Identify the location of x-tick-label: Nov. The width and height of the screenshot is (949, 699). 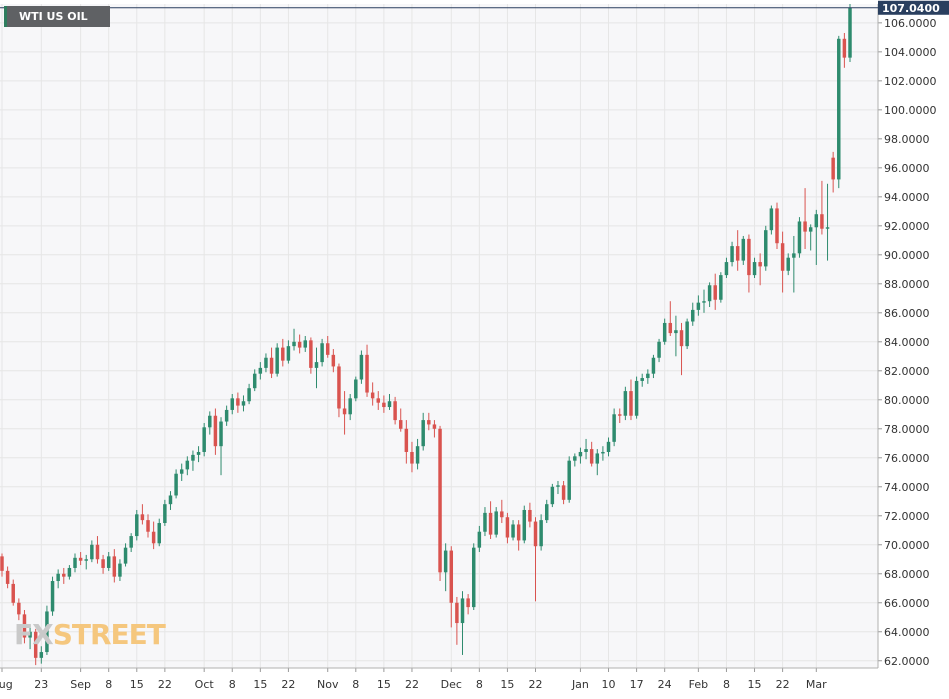
(328, 684).